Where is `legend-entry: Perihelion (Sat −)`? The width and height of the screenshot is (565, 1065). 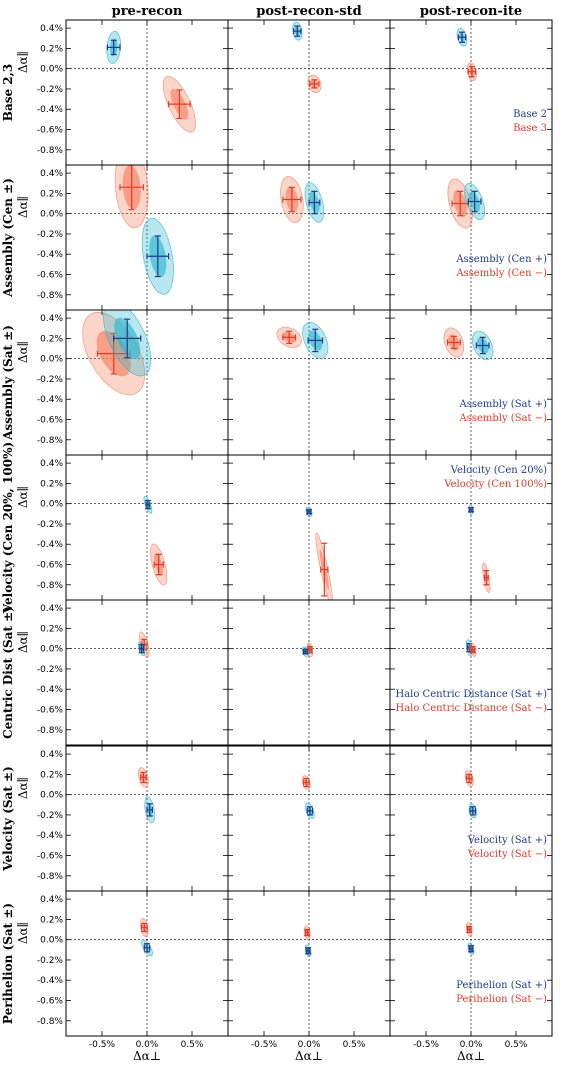
legend-entry: Perihelion (Sat −) is located at coordinates (501, 999).